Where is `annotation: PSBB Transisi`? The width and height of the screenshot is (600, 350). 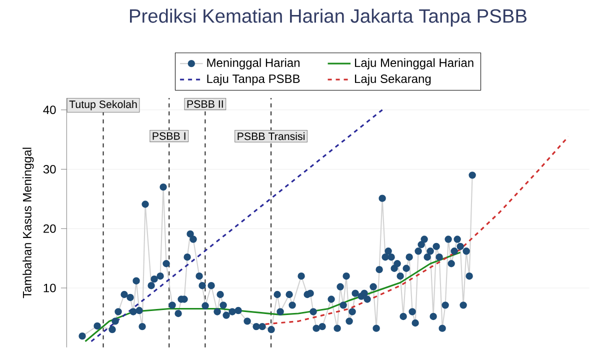
annotation: PSBB Transisi is located at coordinates (271, 136).